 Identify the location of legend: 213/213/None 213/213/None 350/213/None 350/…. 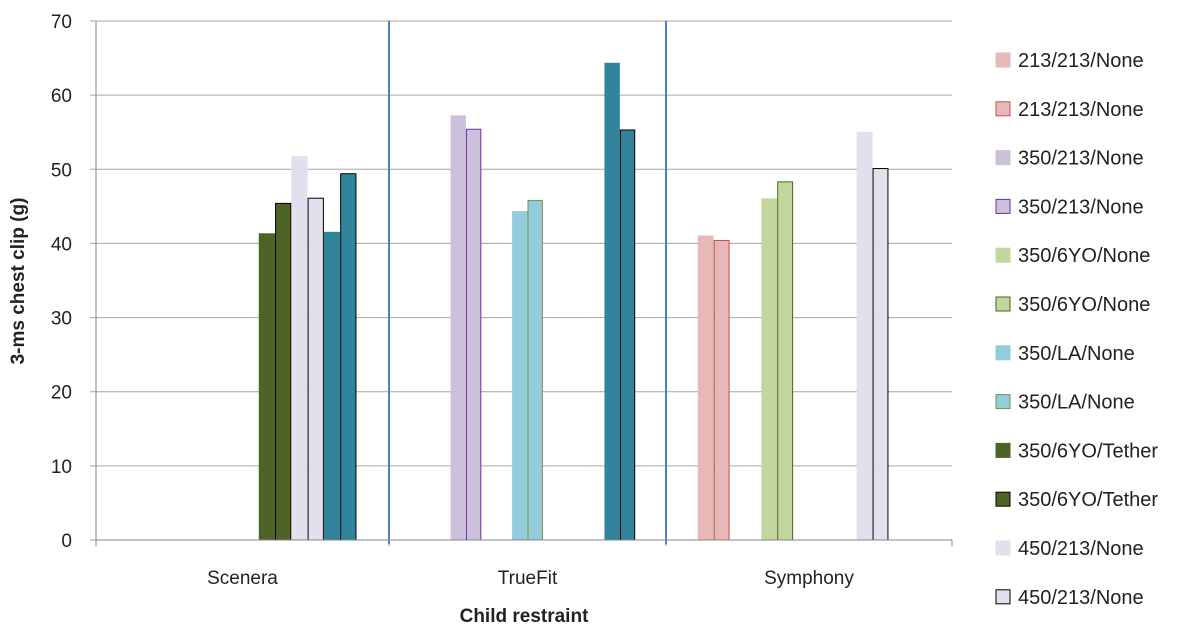
(1076, 329).